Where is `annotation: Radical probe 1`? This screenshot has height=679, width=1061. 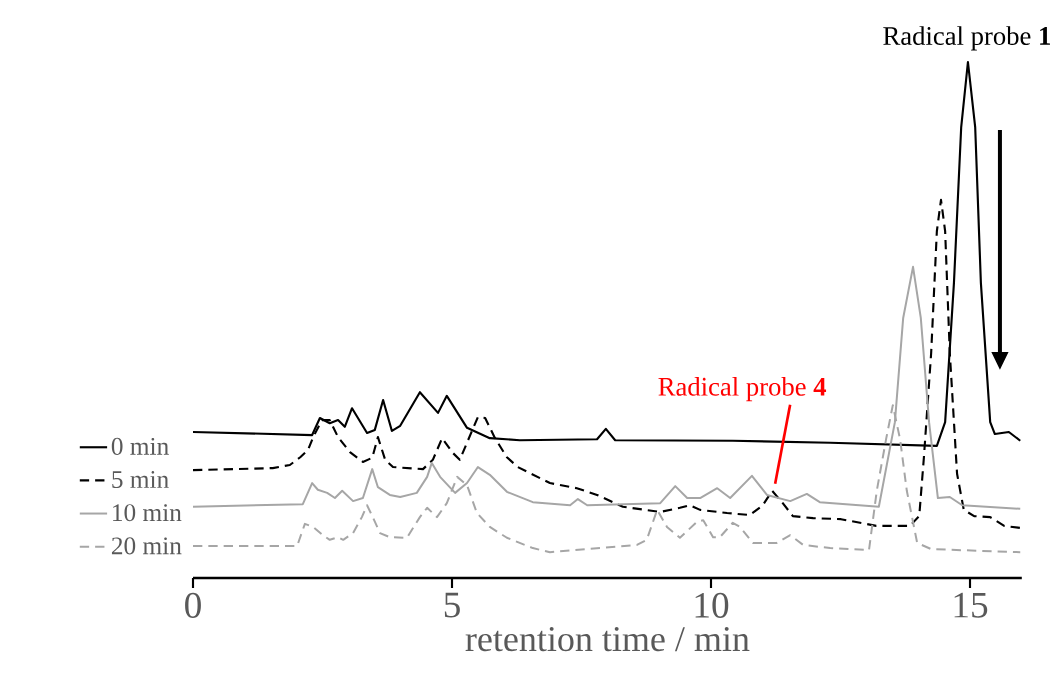 annotation: Radical probe 1 is located at coordinates (966, 38).